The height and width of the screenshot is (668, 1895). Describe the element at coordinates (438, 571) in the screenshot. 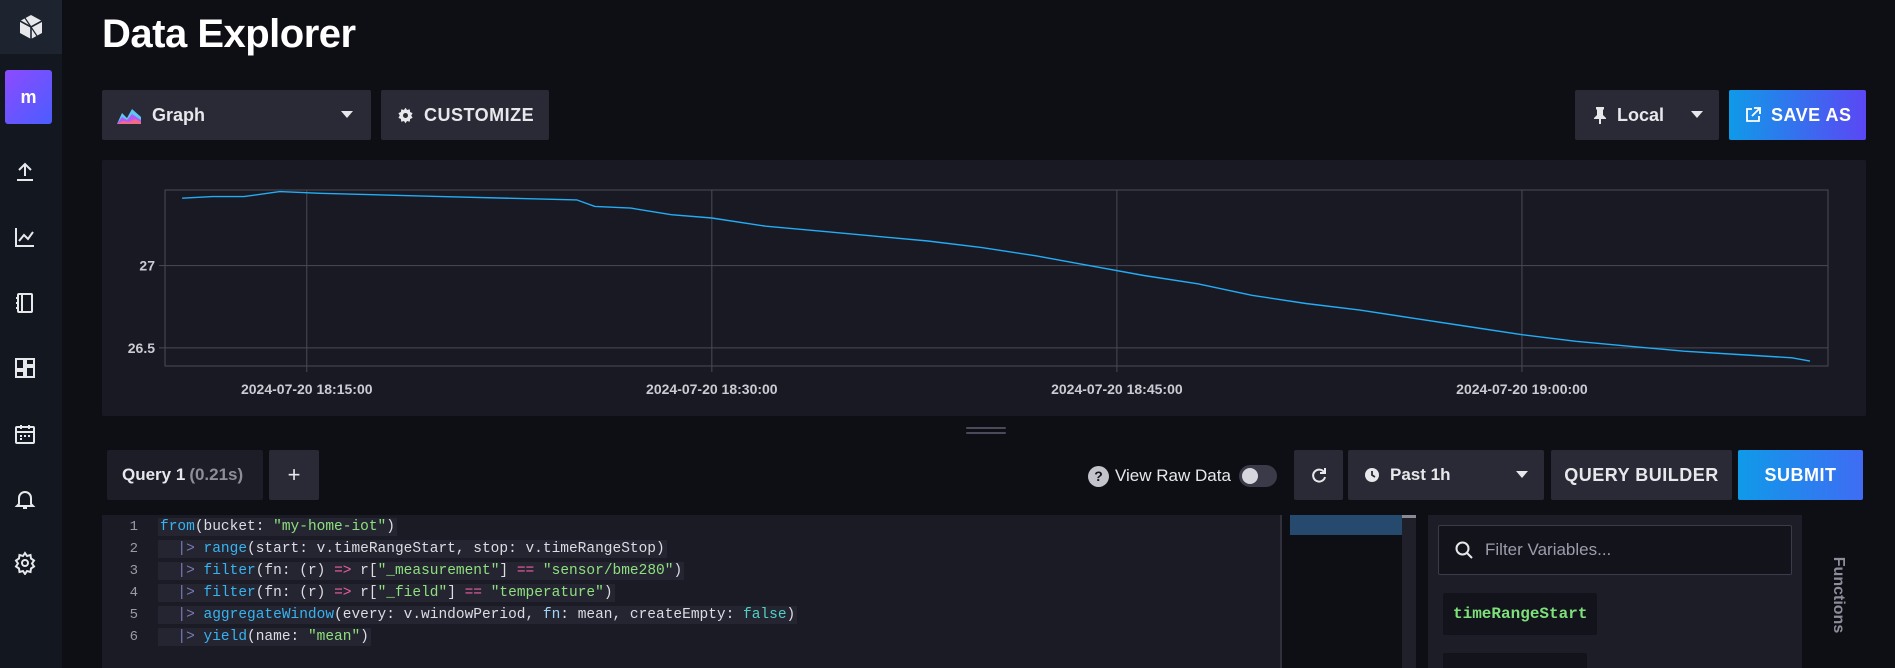

I see `code-token: "_measurement"` at that location.